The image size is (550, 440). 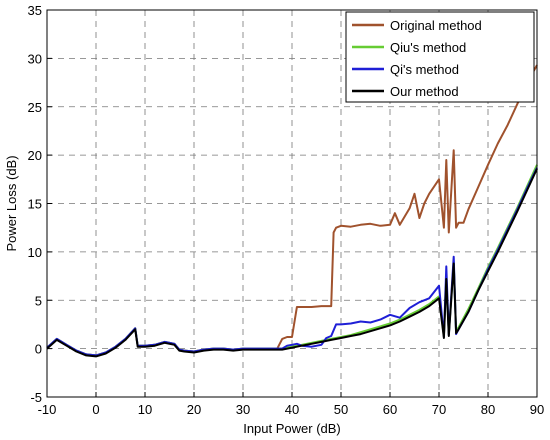 I want to click on x-tick-label: 20, so click(x=194, y=409).